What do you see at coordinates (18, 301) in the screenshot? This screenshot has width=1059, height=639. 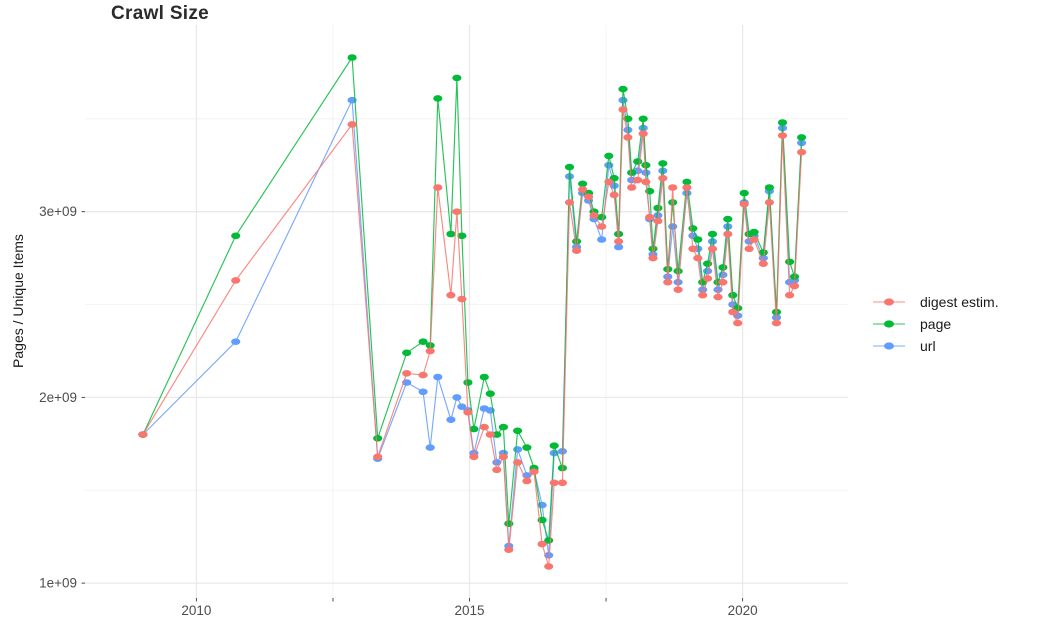 I see `y-axis-title: Pages / Unique Items` at bounding box center [18, 301].